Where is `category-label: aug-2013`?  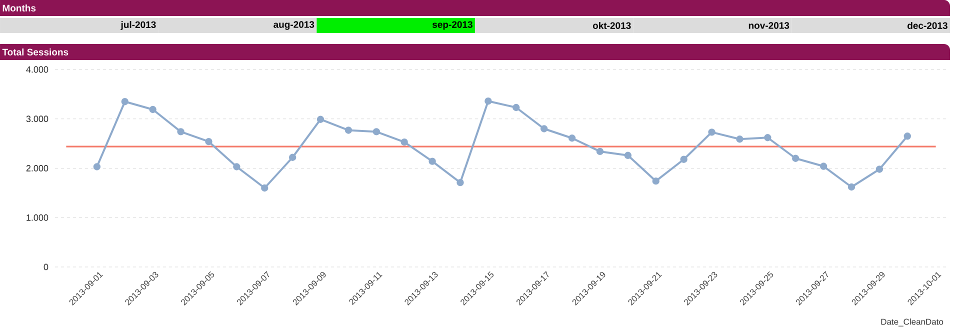
category-label: aug-2013 is located at coordinates (294, 25).